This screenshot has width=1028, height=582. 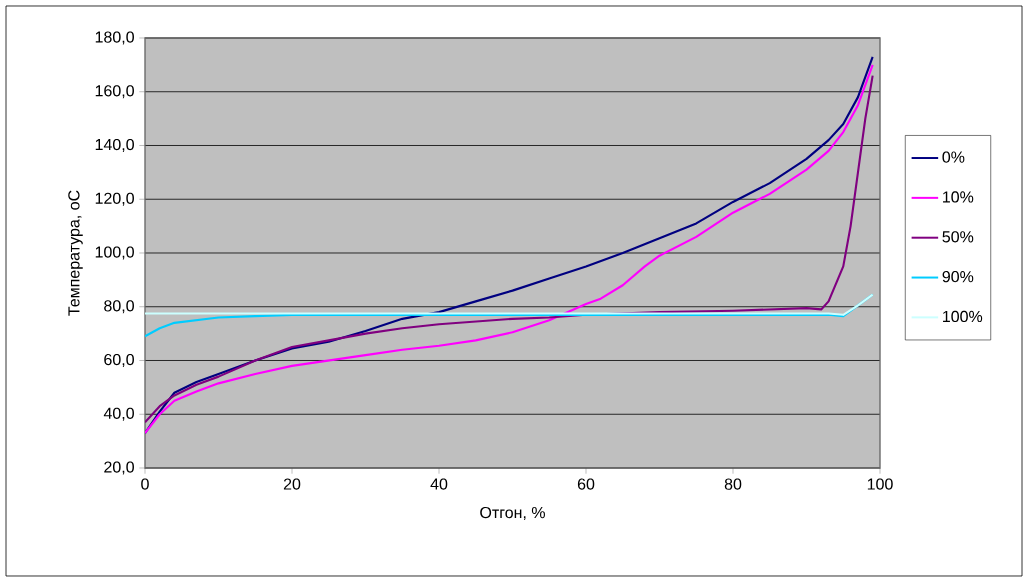 I want to click on legend-label: 10%, so click(x=958, y=197).